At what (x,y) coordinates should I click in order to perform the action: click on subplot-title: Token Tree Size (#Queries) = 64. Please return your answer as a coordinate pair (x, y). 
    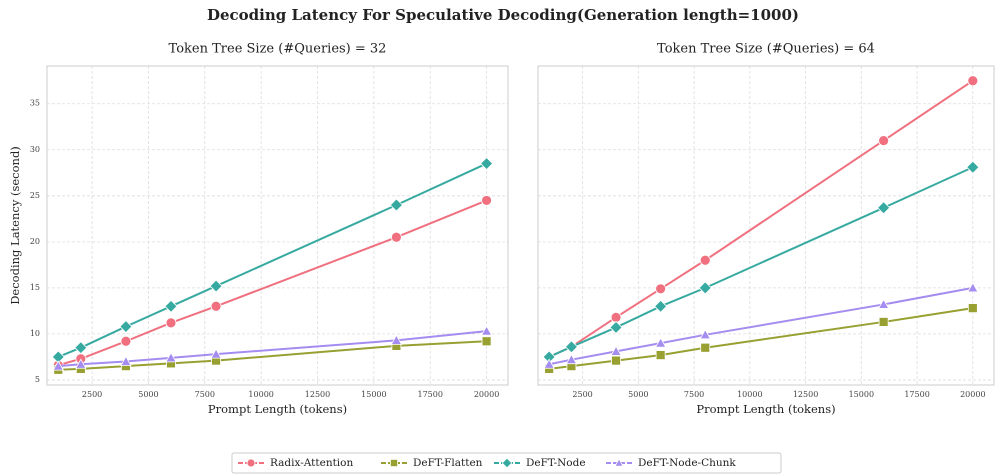
    Looking at the image, I should click on (766, 49).